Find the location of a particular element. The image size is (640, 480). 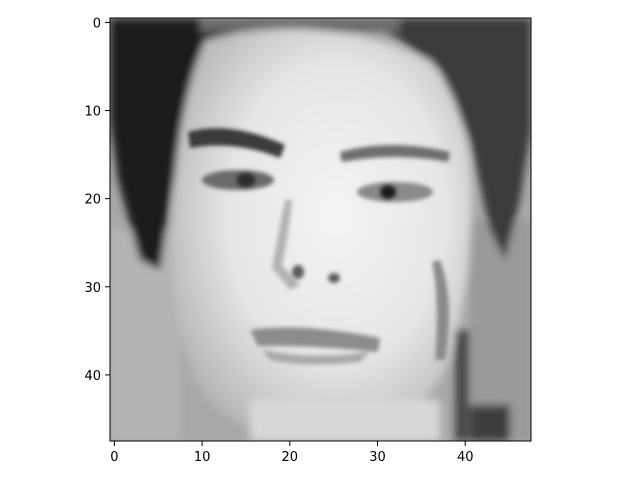

left-background-region is located at coordinates (145, 335).